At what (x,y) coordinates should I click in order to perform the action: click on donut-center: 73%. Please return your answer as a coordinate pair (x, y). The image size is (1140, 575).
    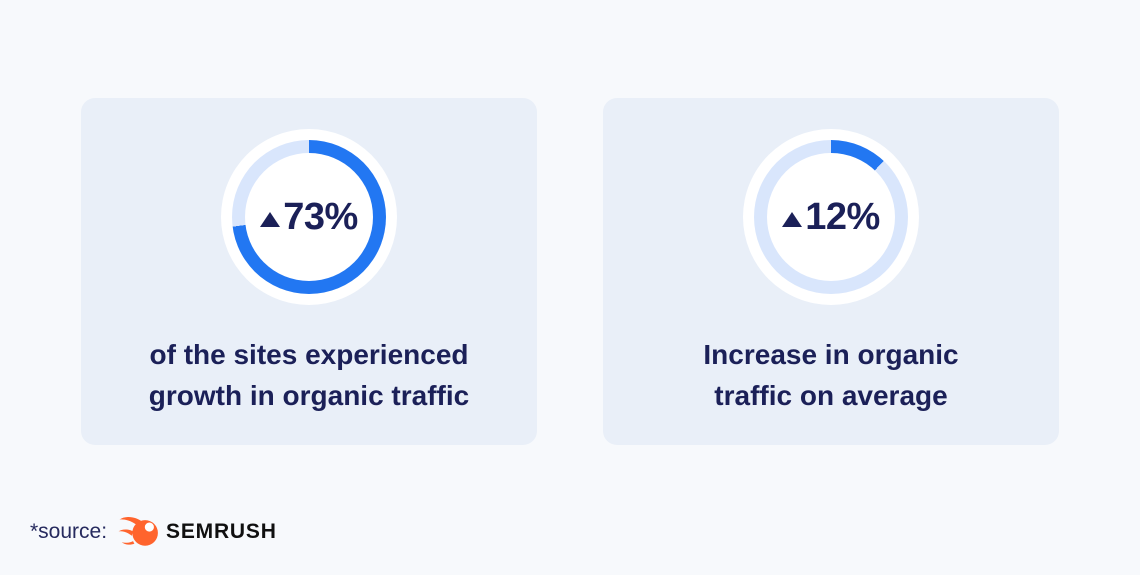
    Looking at the image, I should click on (309, 217).